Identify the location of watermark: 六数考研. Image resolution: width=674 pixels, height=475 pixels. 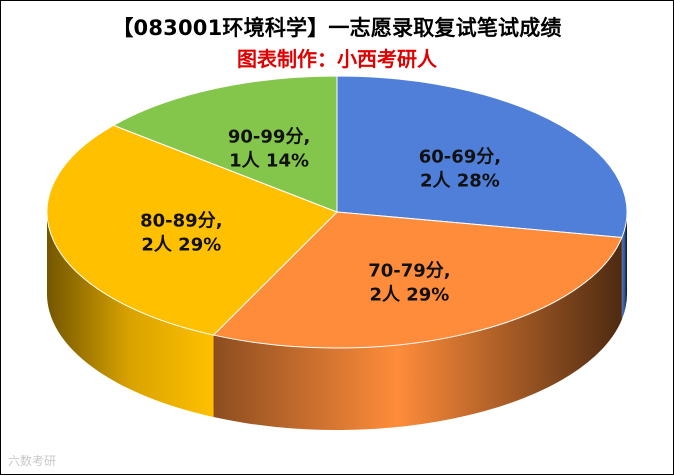
(32, 461).